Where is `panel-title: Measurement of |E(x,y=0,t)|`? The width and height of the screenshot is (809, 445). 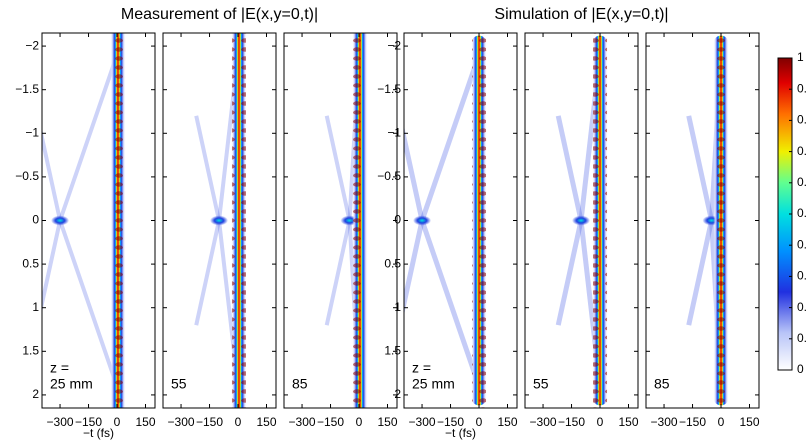 panel-title: Measurement of |E(x,y=0,t)| is located at coordinates (219, 14).